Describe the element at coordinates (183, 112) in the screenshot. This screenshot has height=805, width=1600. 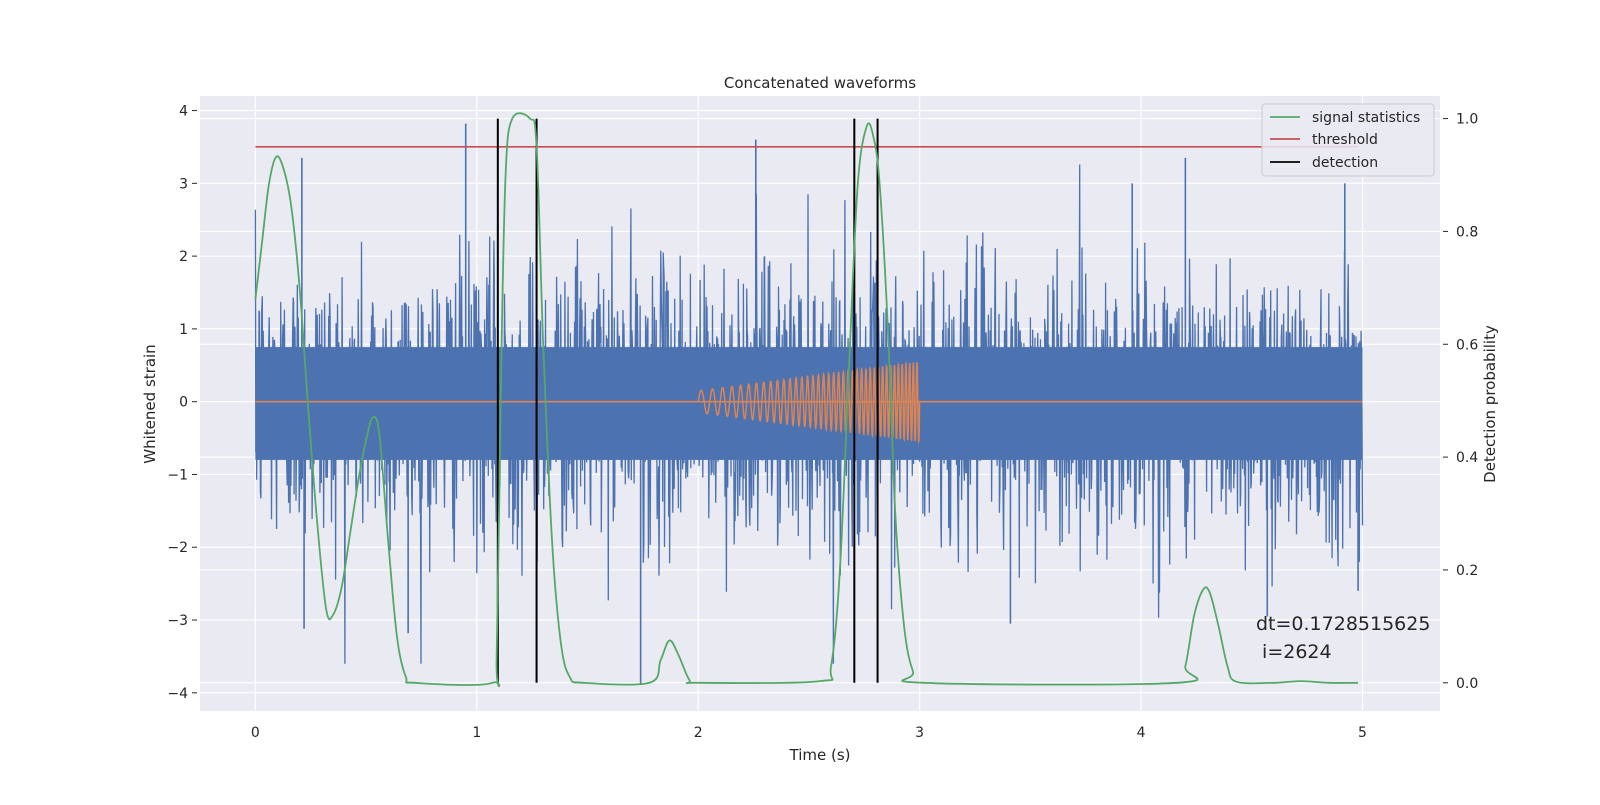
I see `y-tick-label: 4` at that location.